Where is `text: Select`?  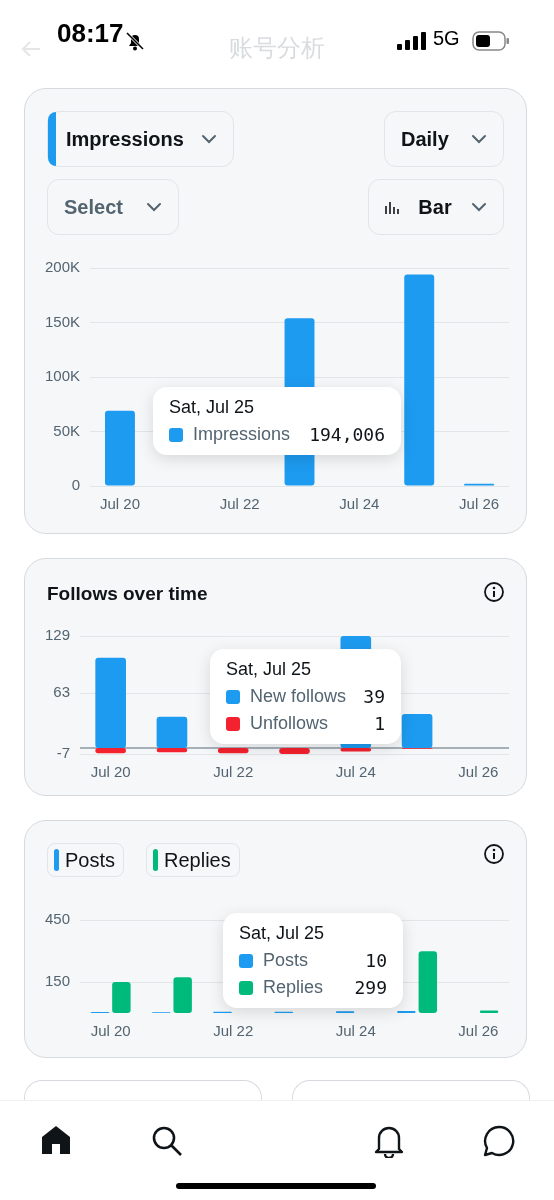 text: Select is located at coordinates (93, 207).